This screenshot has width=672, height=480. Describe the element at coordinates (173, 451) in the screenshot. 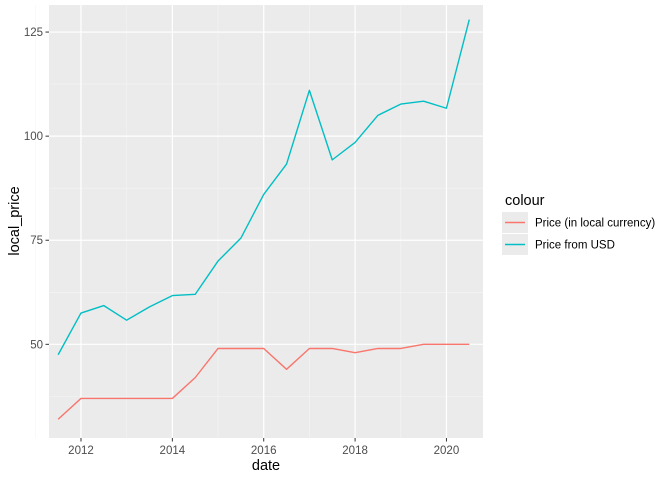

I see `x-tick-label: 2014` at that location.